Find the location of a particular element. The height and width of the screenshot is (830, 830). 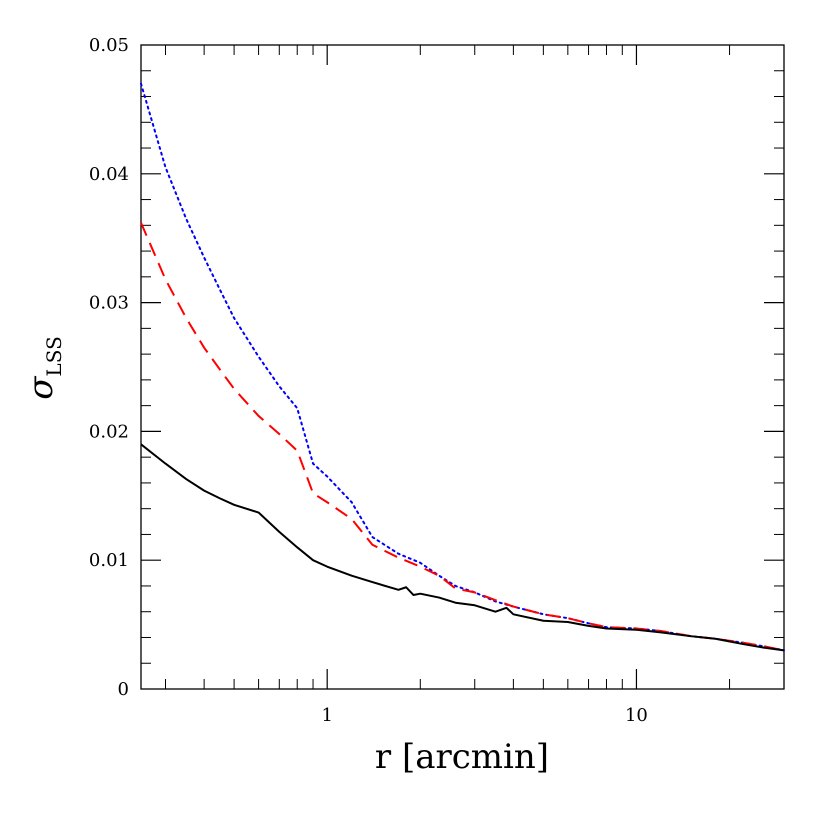

y-axis-symbol: σ is located at coordinates (41, 388).